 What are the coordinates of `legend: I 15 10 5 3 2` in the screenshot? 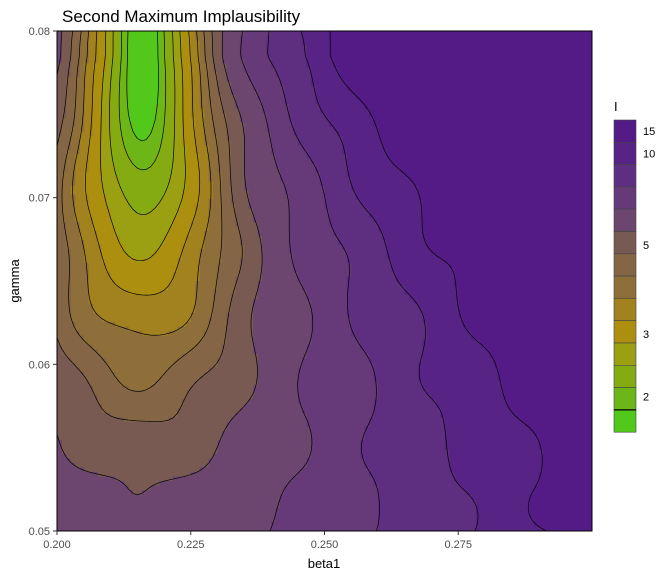 It's located at (634, 266).